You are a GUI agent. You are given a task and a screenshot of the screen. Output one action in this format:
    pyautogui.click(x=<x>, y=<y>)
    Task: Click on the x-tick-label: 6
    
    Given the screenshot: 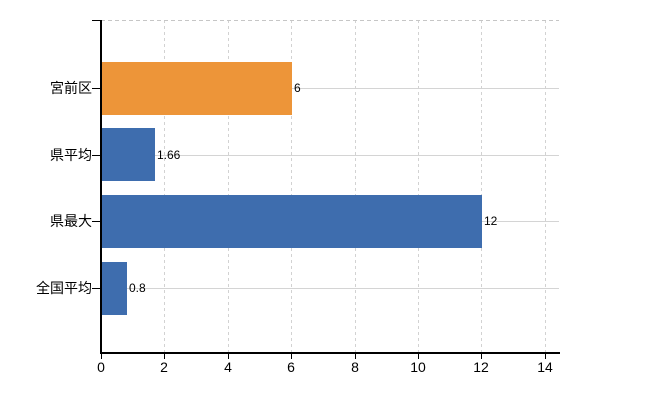 What is the action you would take?
    pyautogui.click(x=291, y=367)
    